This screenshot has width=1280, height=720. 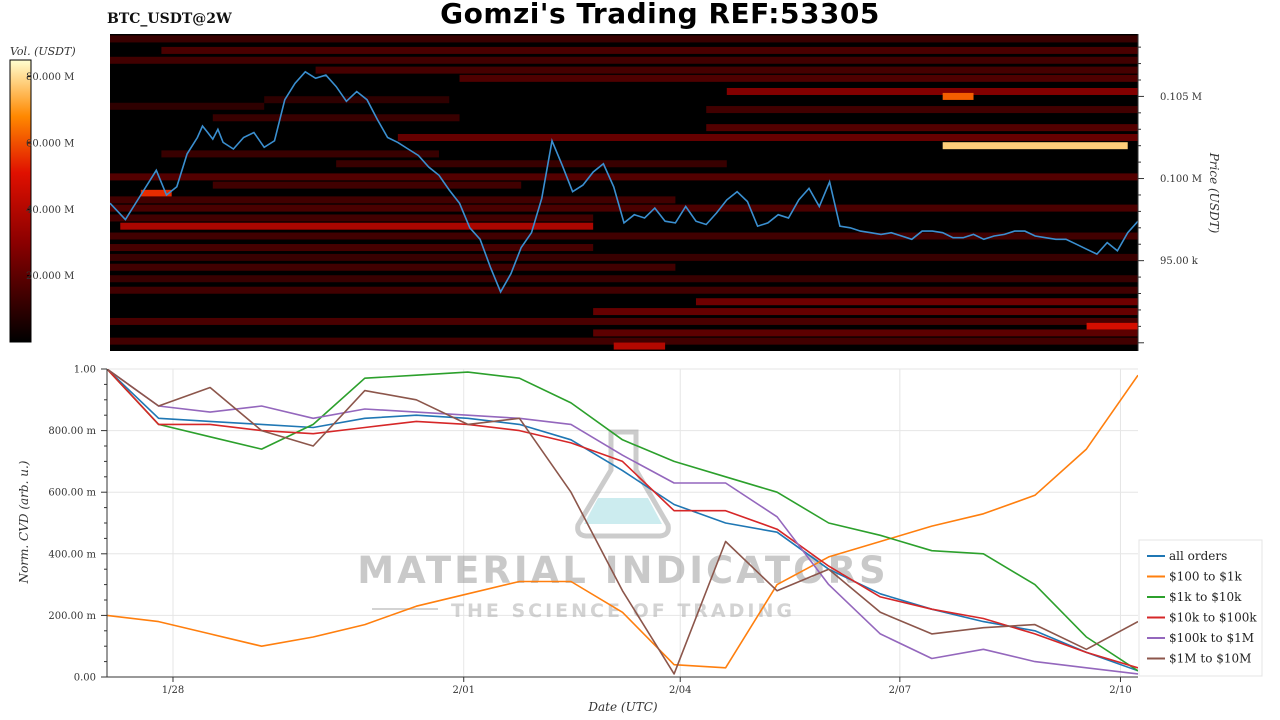 What do you see at coordinates (680, 690) in the screenshot?
I see `date-tick-label: 2/04` at bounding box center [680, 690].